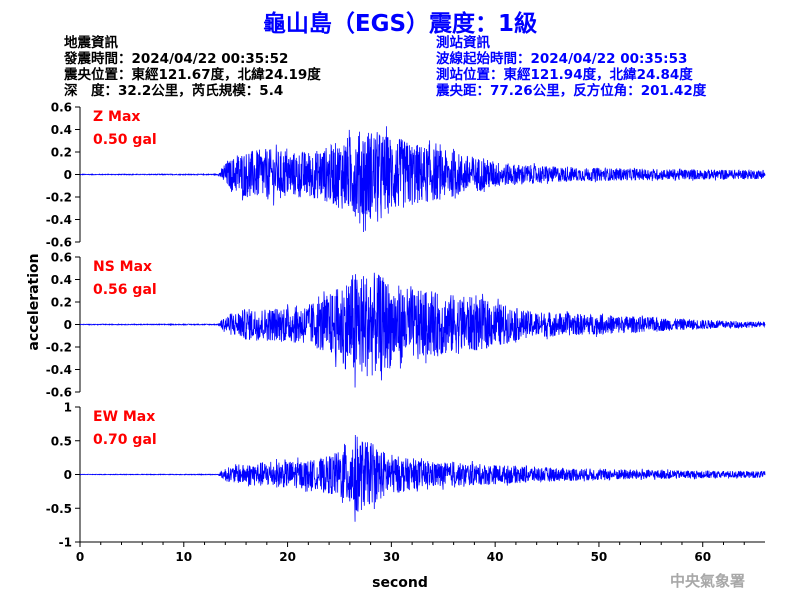  What do you see at coordinates (122, 267) in the screenshot?
I see `max-label: NS Max` at bounding box center [122, 267].